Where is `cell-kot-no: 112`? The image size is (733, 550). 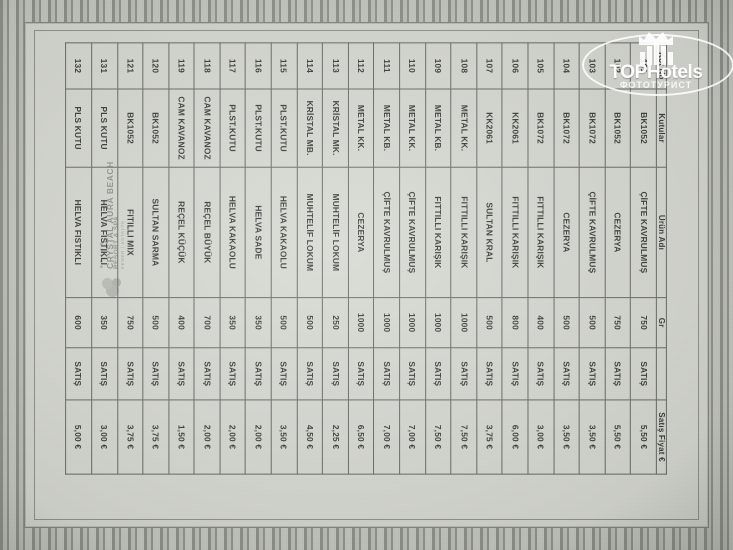 cell-kot-no: 112 is located at coordinates (361, 65).